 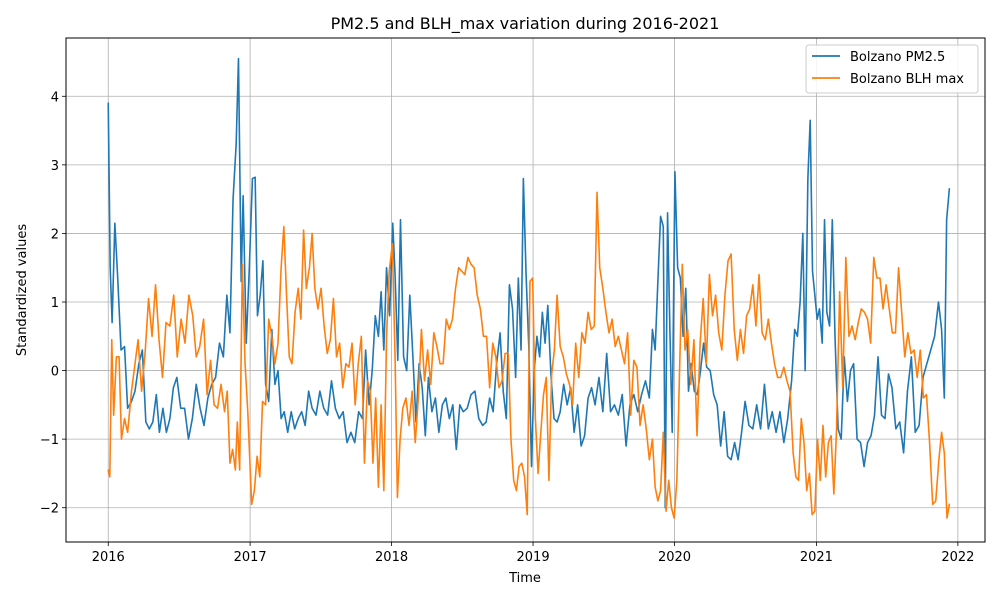 What do you see at coordinates (250, 557) in the screenshot?
I see `x-tick-label: 2017` at bounding box center [250, 557].